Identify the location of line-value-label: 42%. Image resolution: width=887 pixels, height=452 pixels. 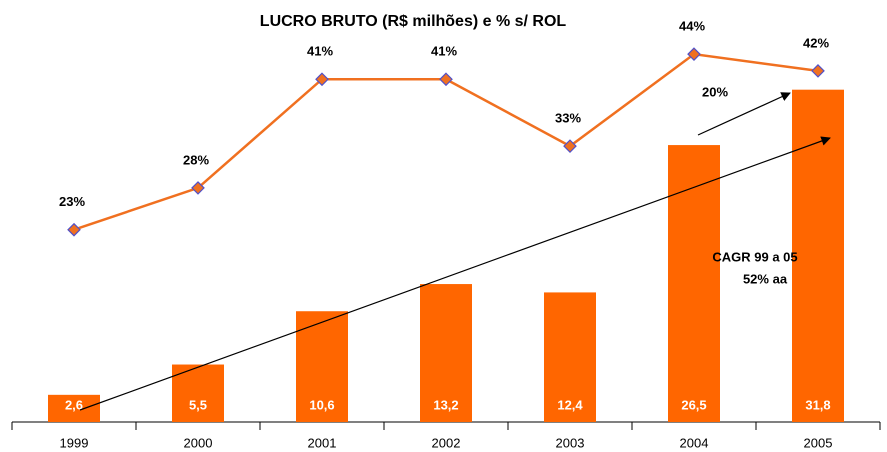
(816, 42).